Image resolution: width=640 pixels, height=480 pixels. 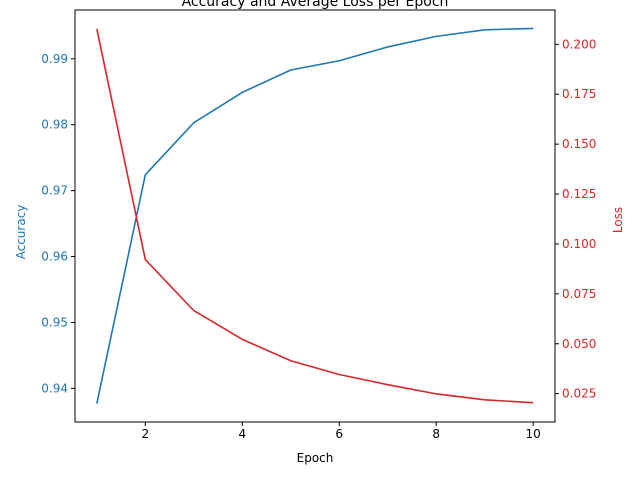 I want to click on right-y-axis-label: Loss, so click(x=618, y=220).